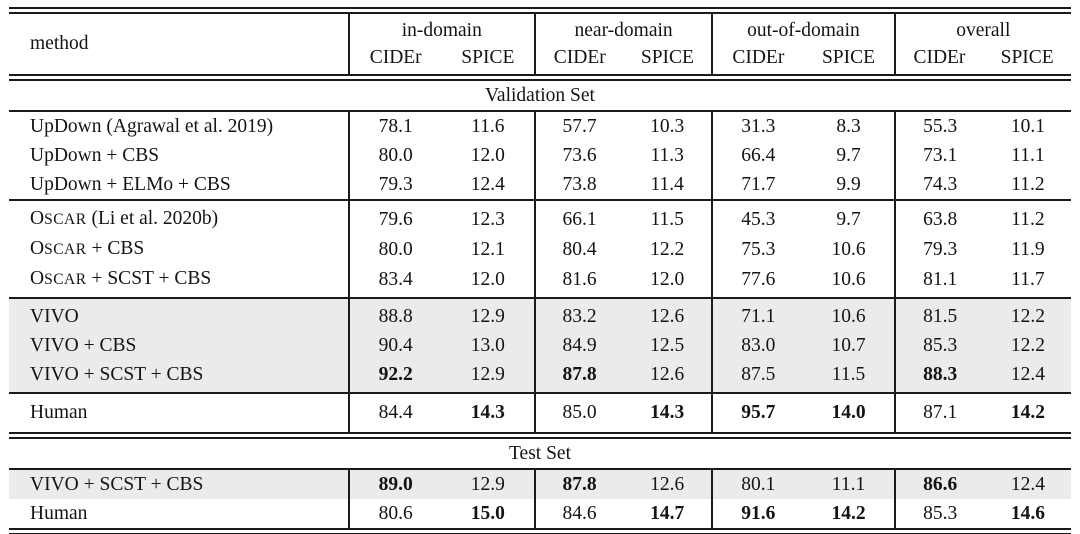 This screenshot has width=1080, height=534. I want to click on value-cell: 11.7, so click(1028, 279).